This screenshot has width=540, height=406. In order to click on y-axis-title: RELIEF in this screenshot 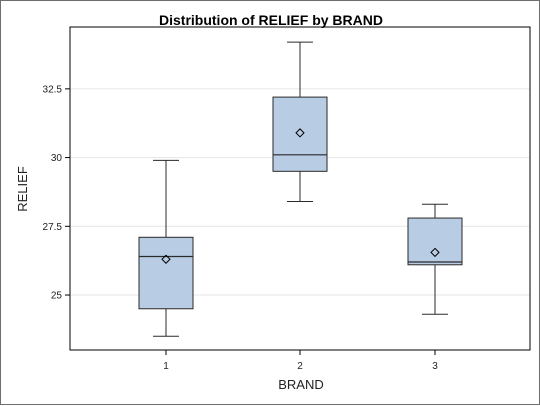, I will do `click(22, 189)`.